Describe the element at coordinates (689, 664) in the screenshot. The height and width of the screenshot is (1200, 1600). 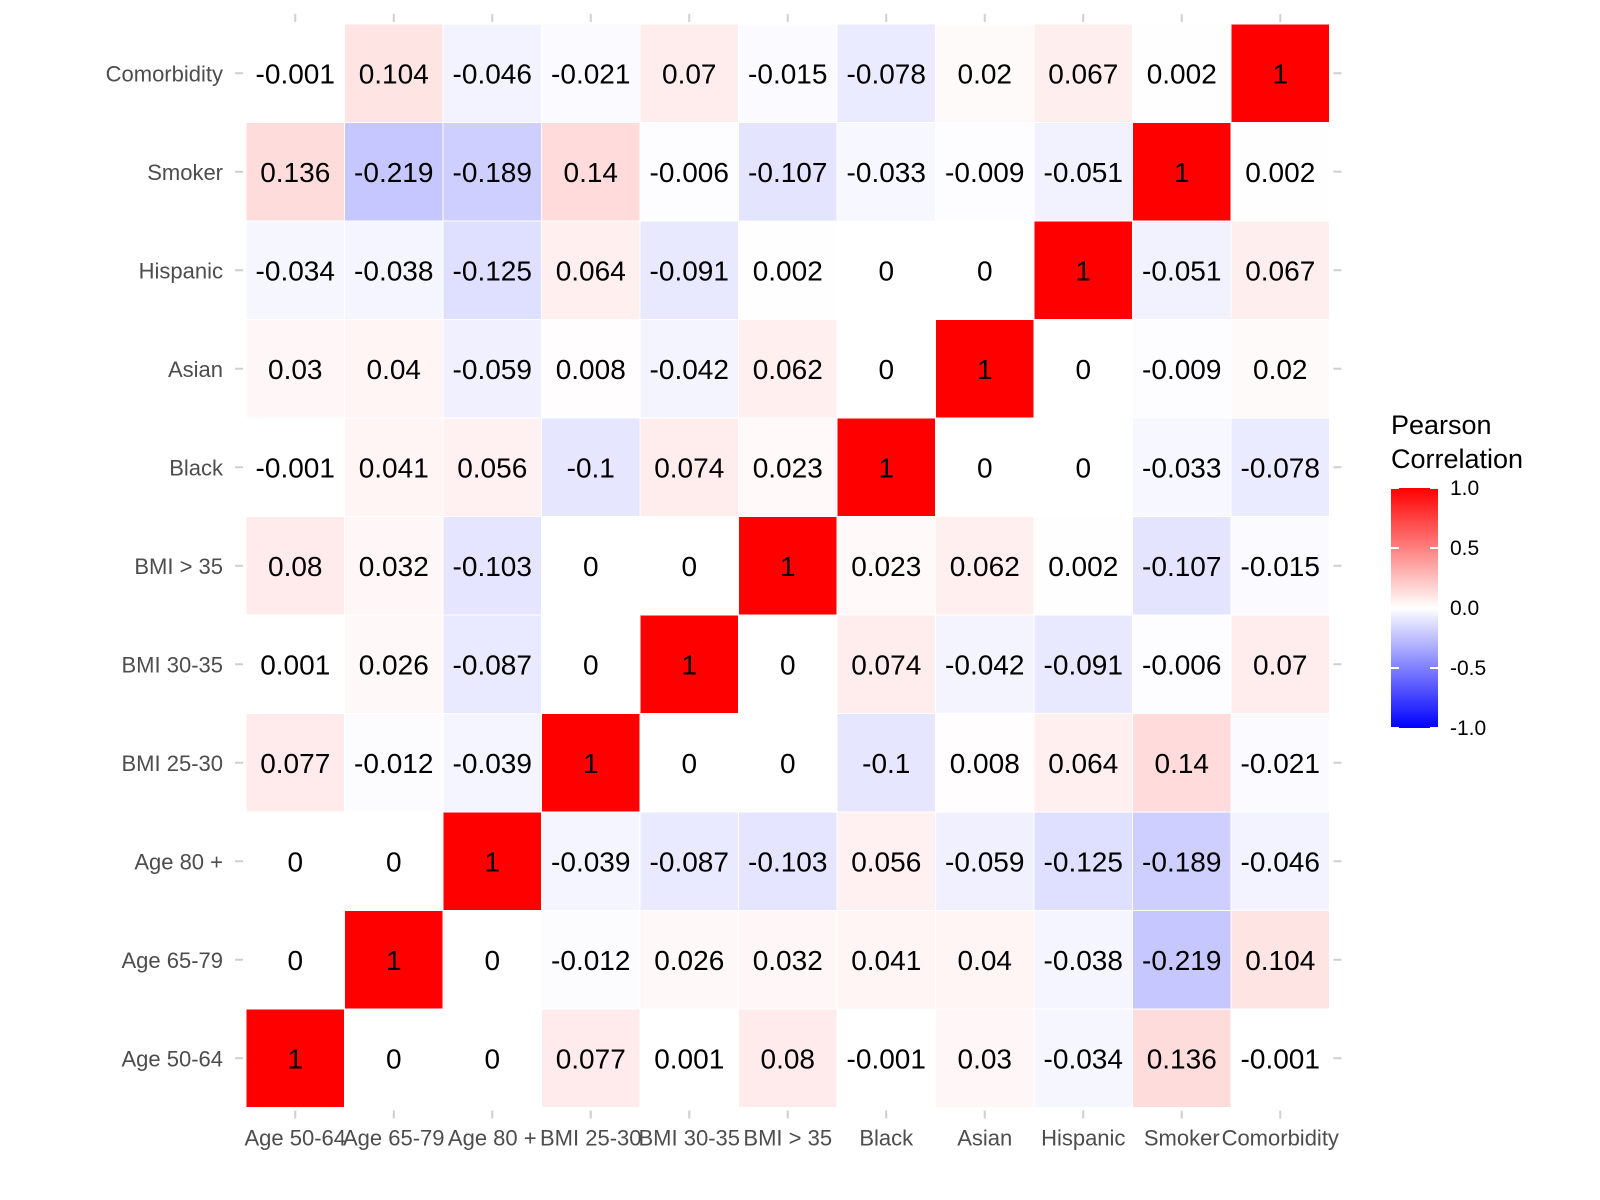
I see `cell-label-bmi-30-35-bmi-30-35: 1` at that location.